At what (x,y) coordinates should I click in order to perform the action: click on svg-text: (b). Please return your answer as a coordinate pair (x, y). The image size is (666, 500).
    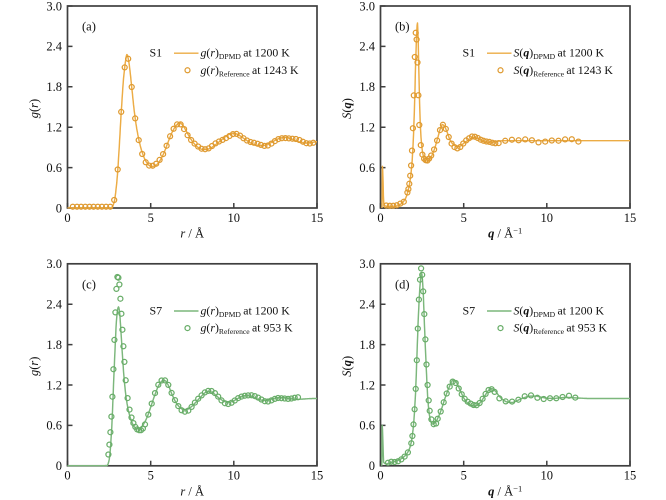
    Looking at the image, I should click on (402, 27).